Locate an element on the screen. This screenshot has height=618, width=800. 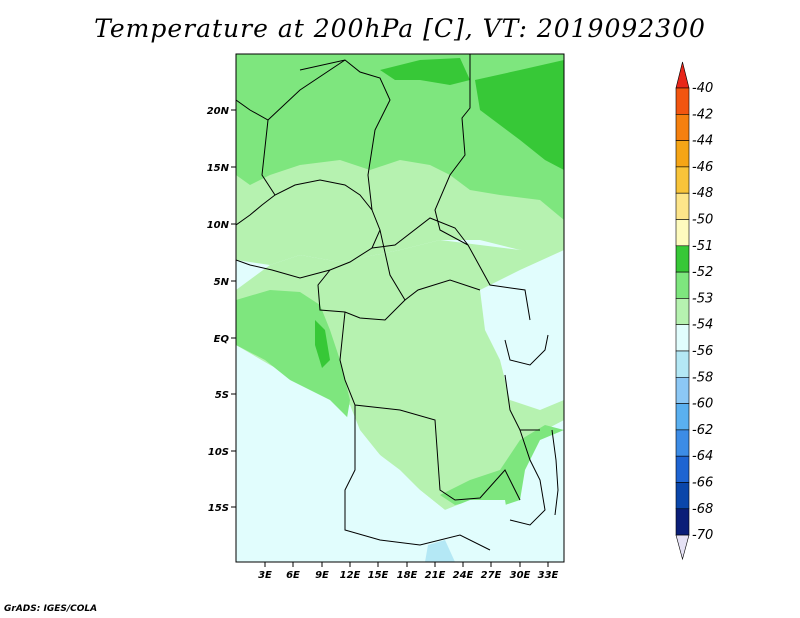
field-band-52-east is located at coordinates (502, 465).